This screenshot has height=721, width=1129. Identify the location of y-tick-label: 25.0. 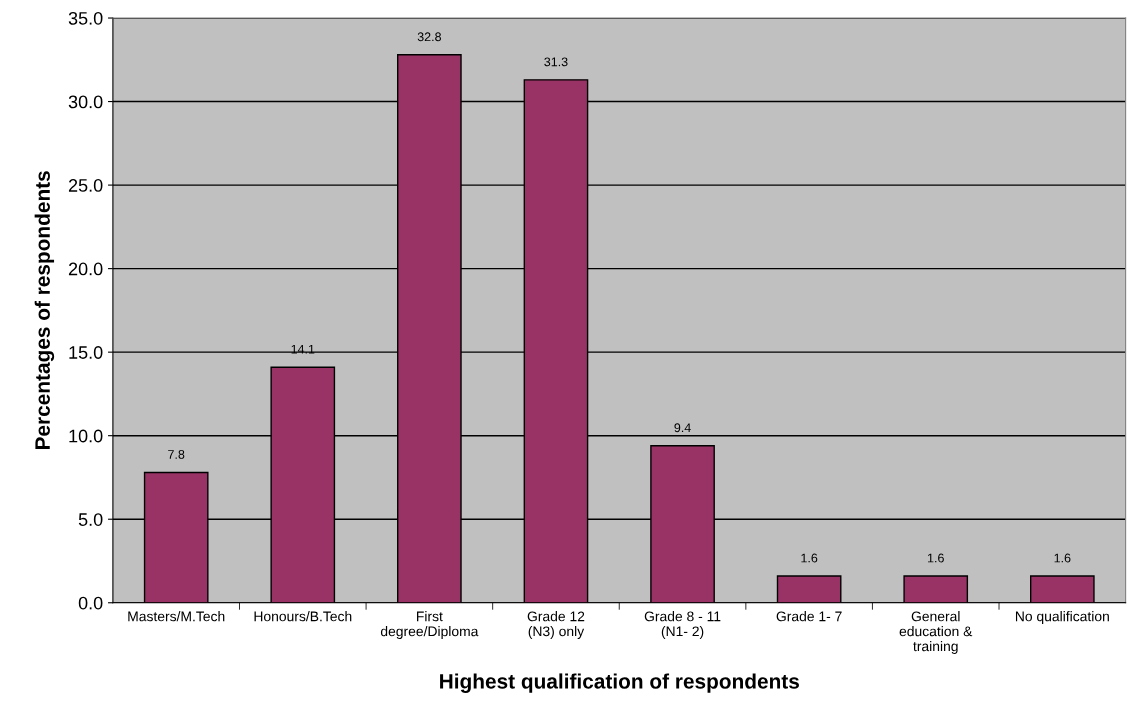
(85, 185).